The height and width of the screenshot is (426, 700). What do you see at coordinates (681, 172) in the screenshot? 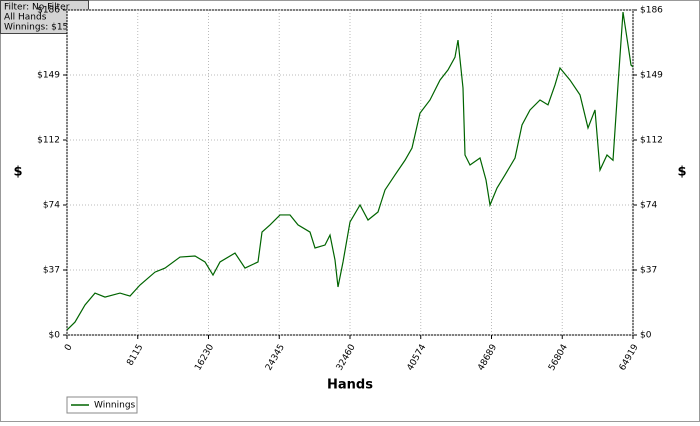
I see `y2-axis-label: $` at bounding box center [681, 172].